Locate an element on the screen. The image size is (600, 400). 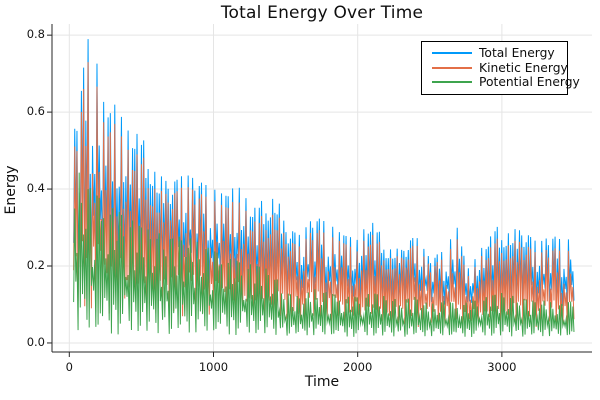
y-tick-label: 0.6 is located at coordinates (35, 111).